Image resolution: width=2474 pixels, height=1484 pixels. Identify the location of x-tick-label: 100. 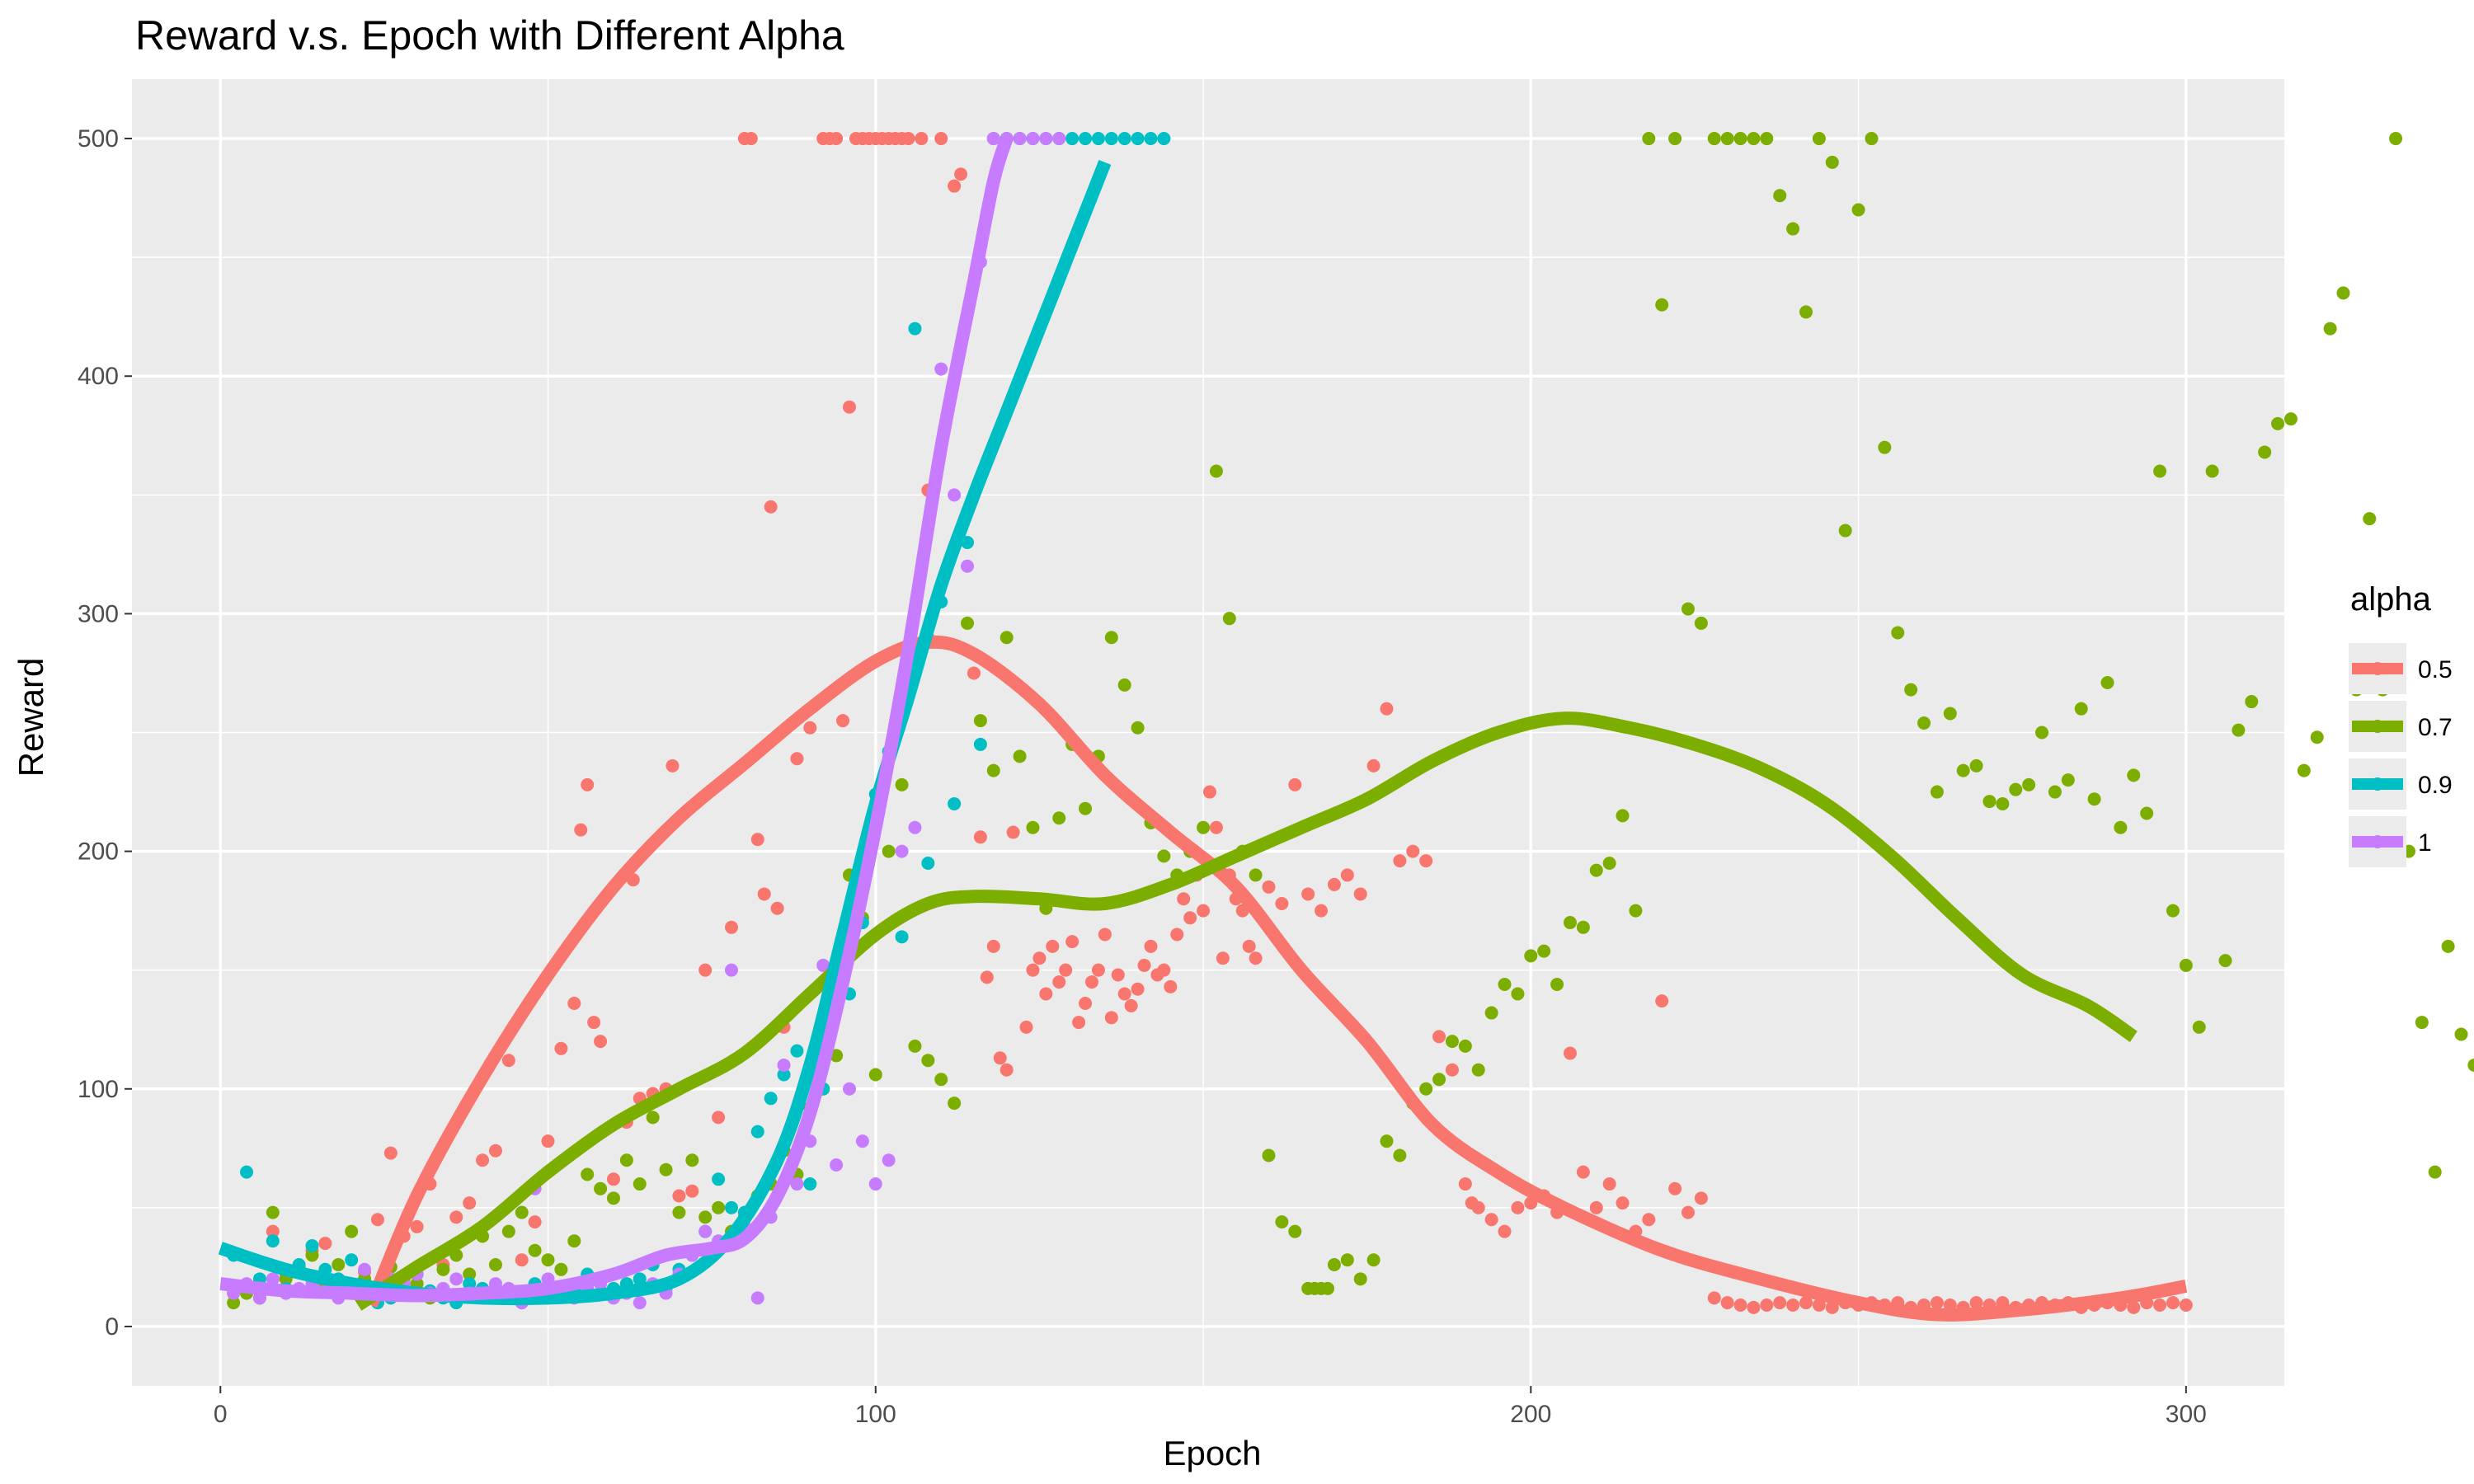
(875, 1414).